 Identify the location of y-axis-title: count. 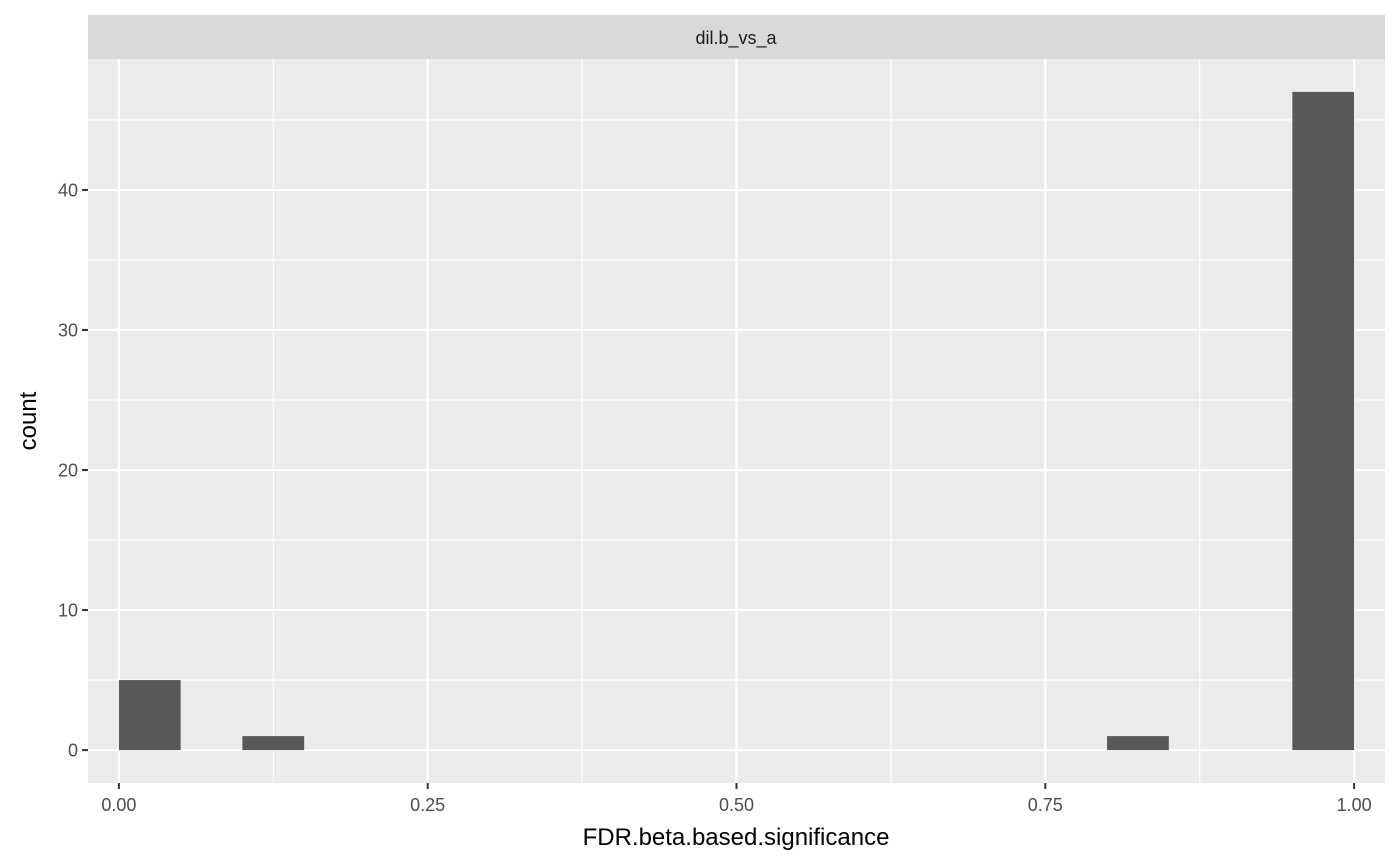
(28, 420).